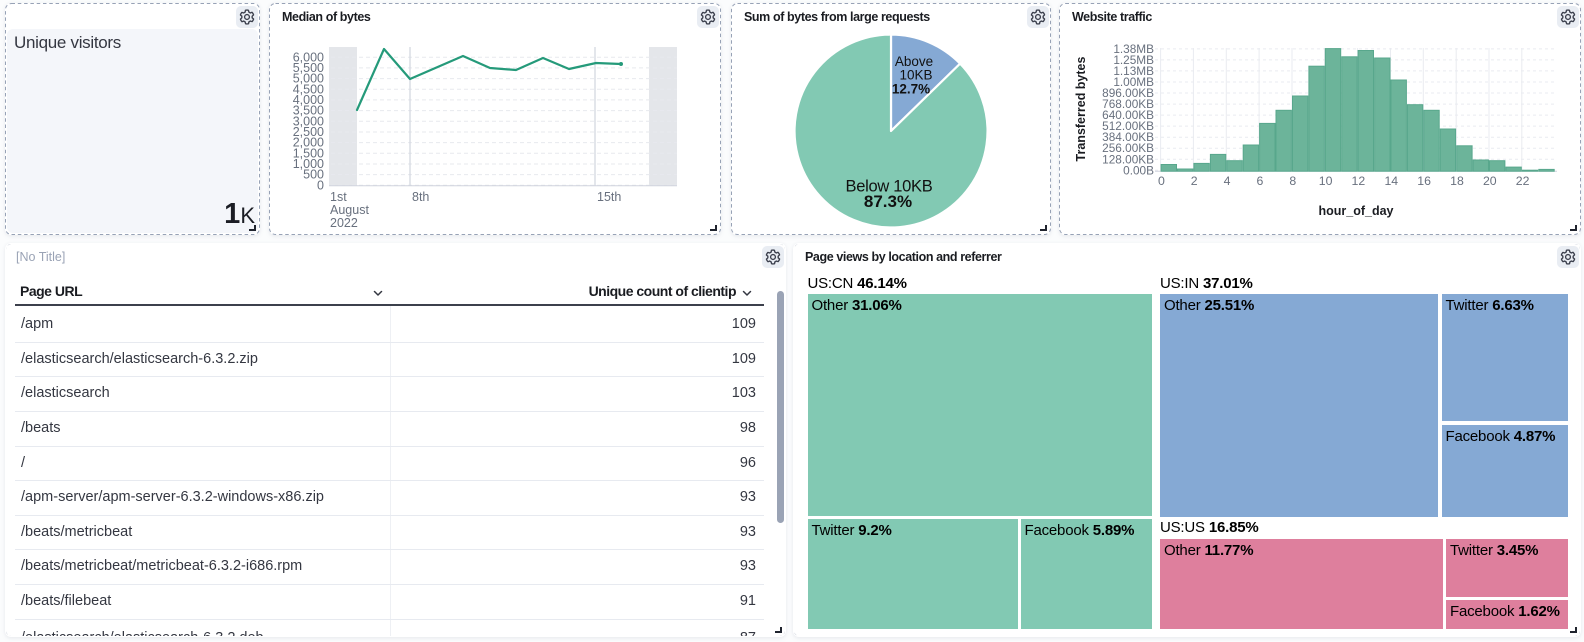  I want to click on svg-text: 14, so click(1391, 181).